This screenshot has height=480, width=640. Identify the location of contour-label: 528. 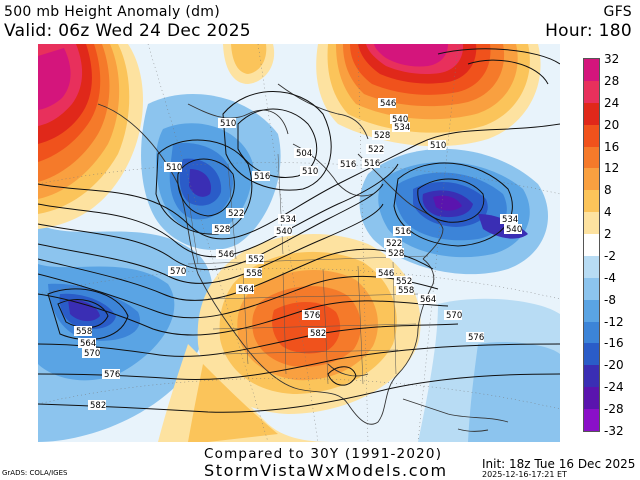
(395, 253).